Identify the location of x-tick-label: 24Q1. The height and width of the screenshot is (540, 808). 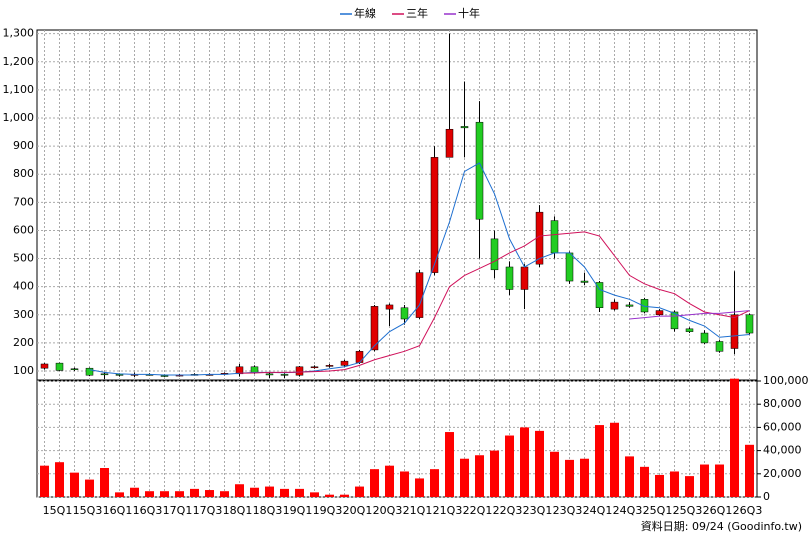
(598, 510).